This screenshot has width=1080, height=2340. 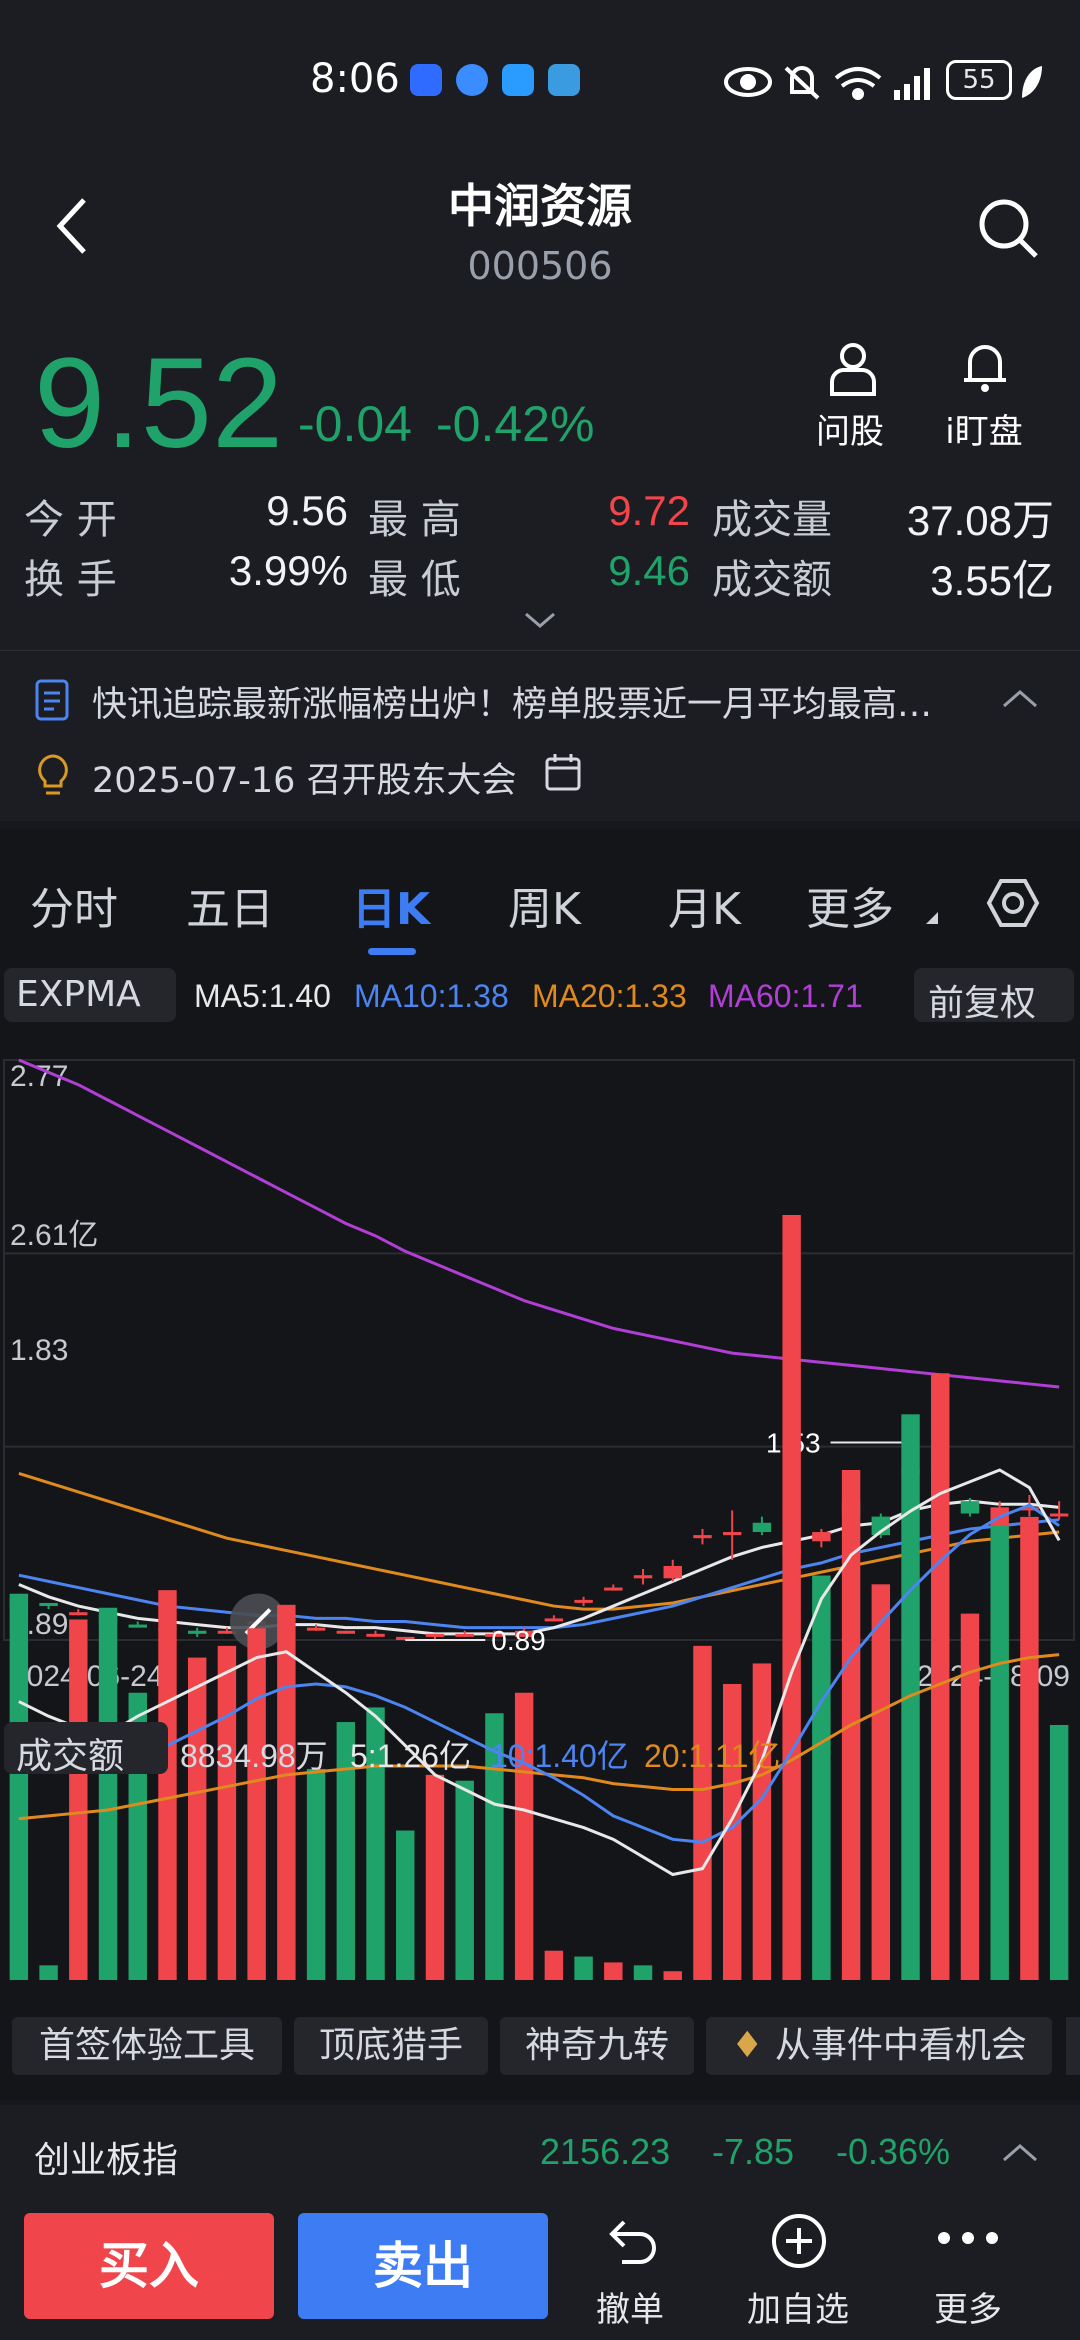 What do you see at coordinates (748, 82) in the screenshot?
I see `eye-icon` at bounding box center [748, 82].